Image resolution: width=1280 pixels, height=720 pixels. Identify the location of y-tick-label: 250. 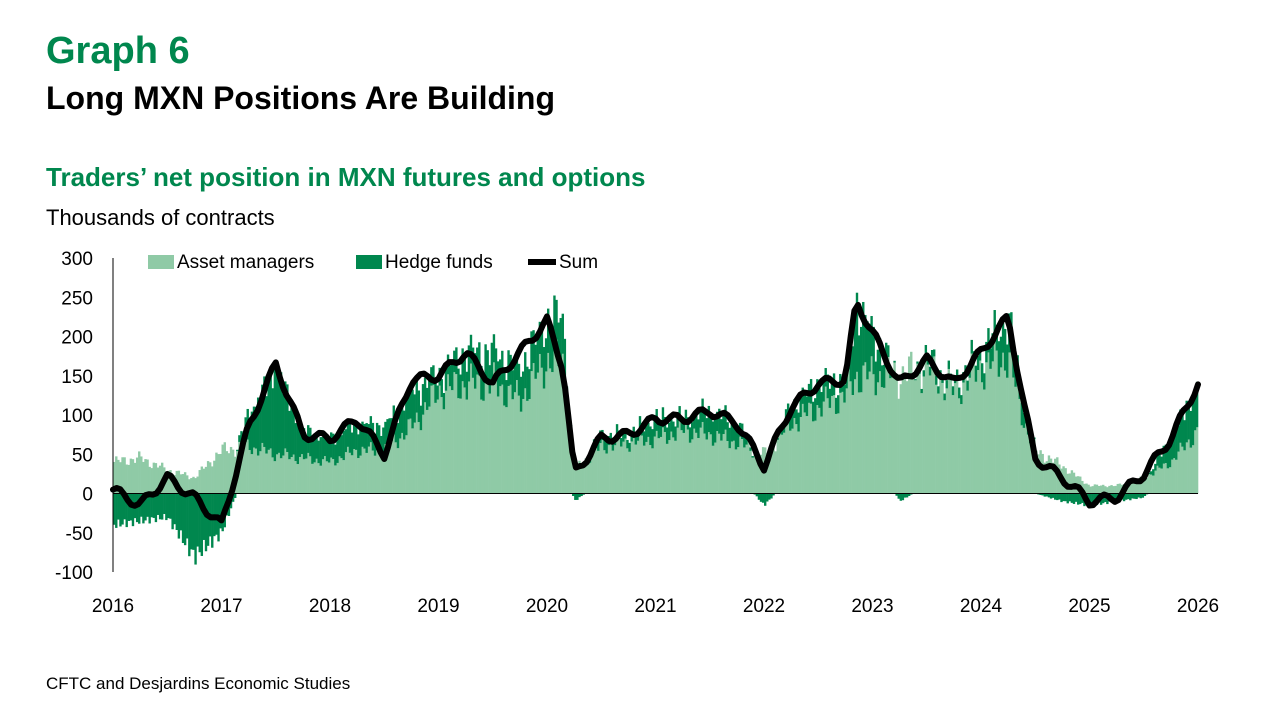
(77, 298).